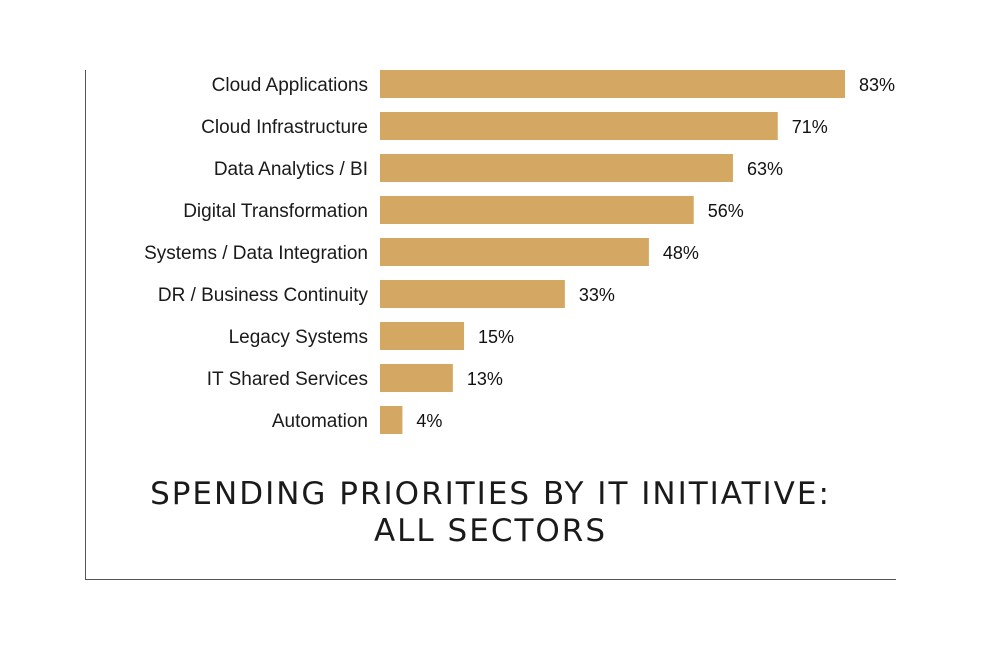  Describe the element at coordinates (256, 253) in the screenshot. I see `category-label: Systems / Data Integration` at that location.